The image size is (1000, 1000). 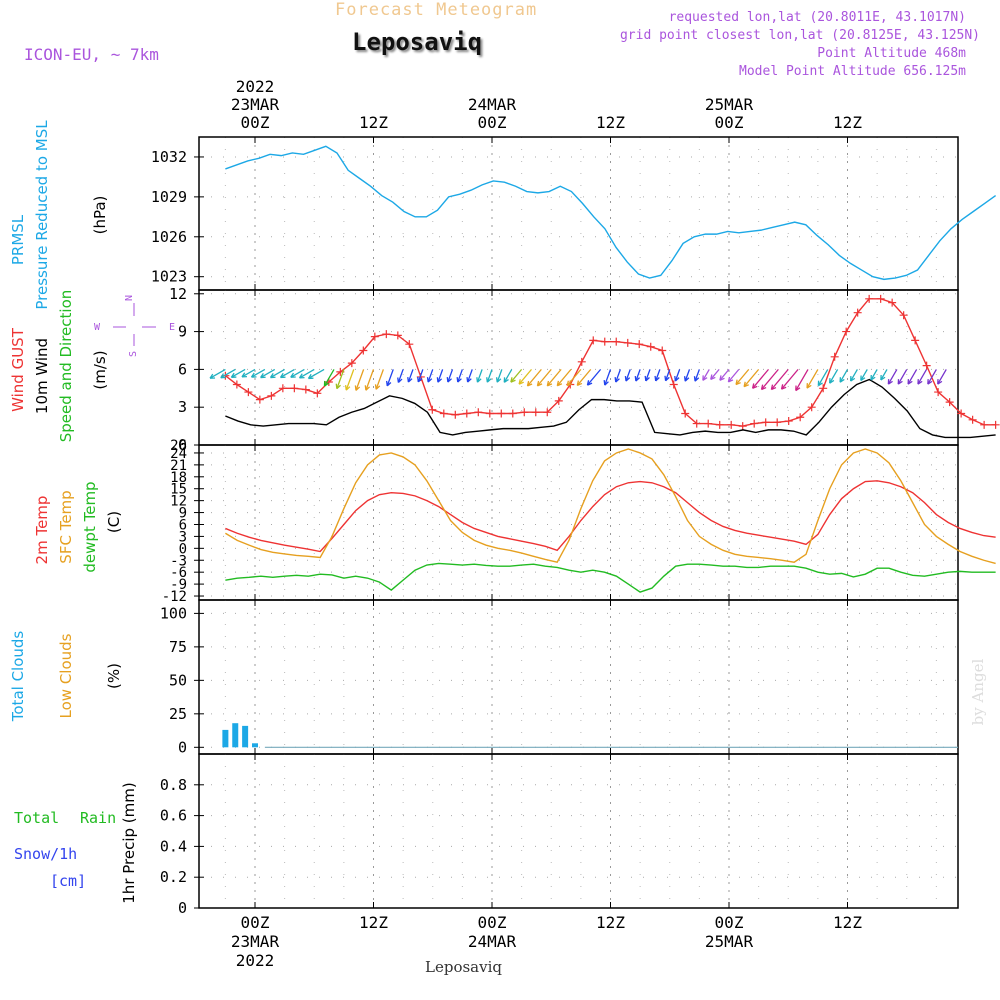 What do you see at coordinates (578, 213) in the screenshot?
I see `panel-frame` at bounding box center [578, 213].